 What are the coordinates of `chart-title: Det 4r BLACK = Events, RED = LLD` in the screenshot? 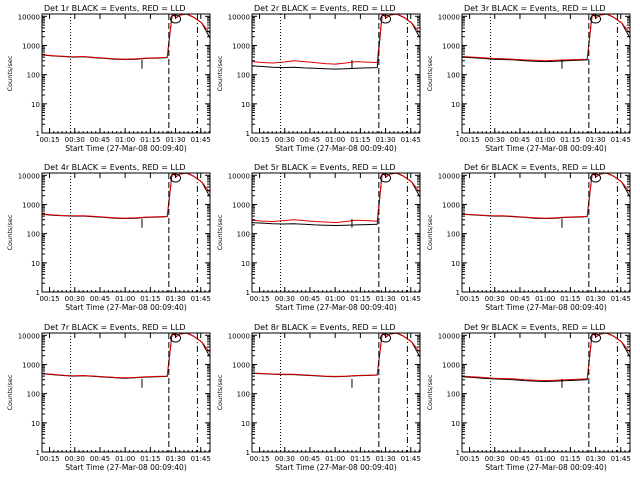 It's located at (115, 167).